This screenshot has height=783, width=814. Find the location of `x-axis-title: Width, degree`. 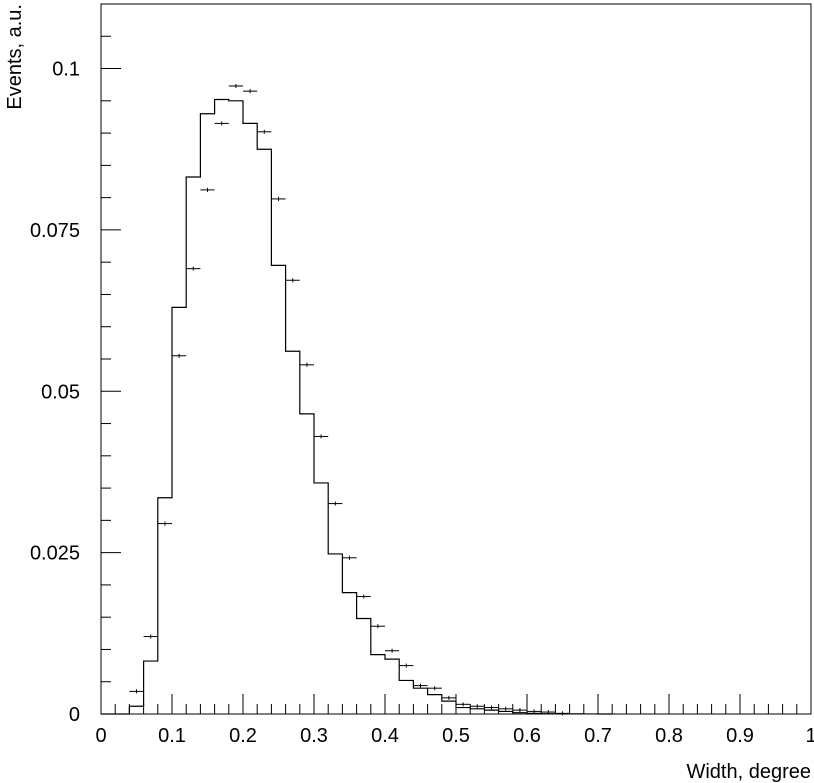

x-axis-title: Width, degree is located at coordinates (748, 772).